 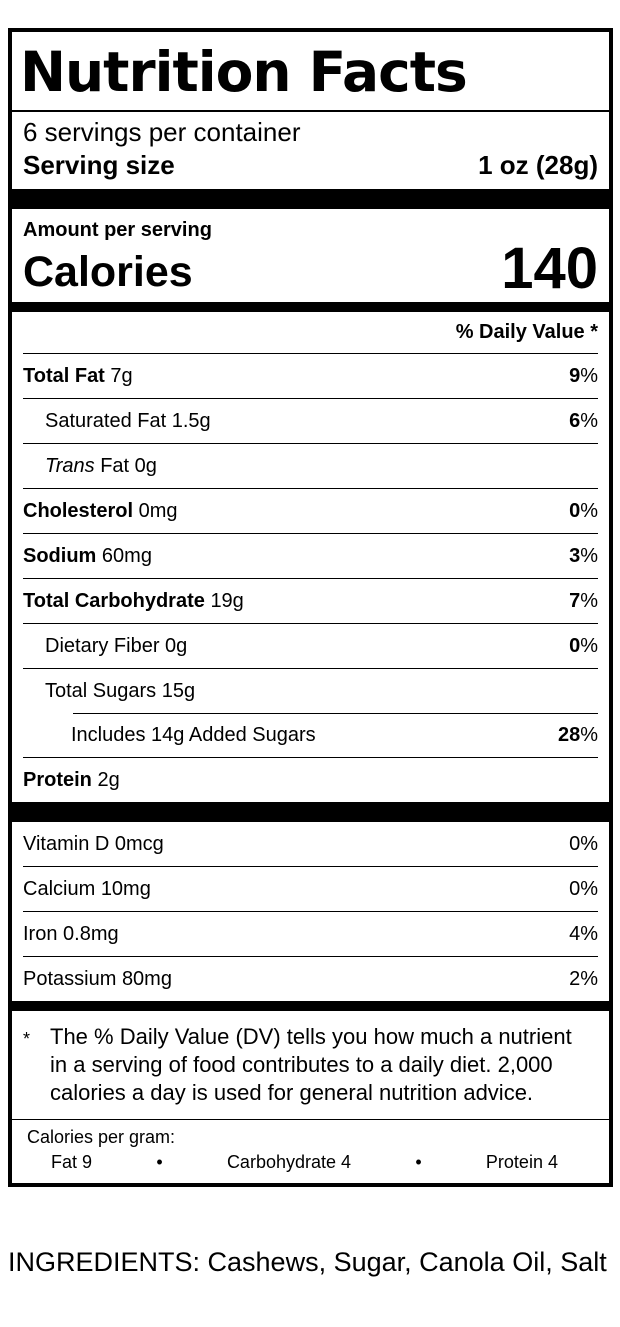 What do you see at coordinates (289, 1162) in the screenshot?
I see `cpg-carbohydrate: Carbohydrate 4` at bounding box center [289, 1162].